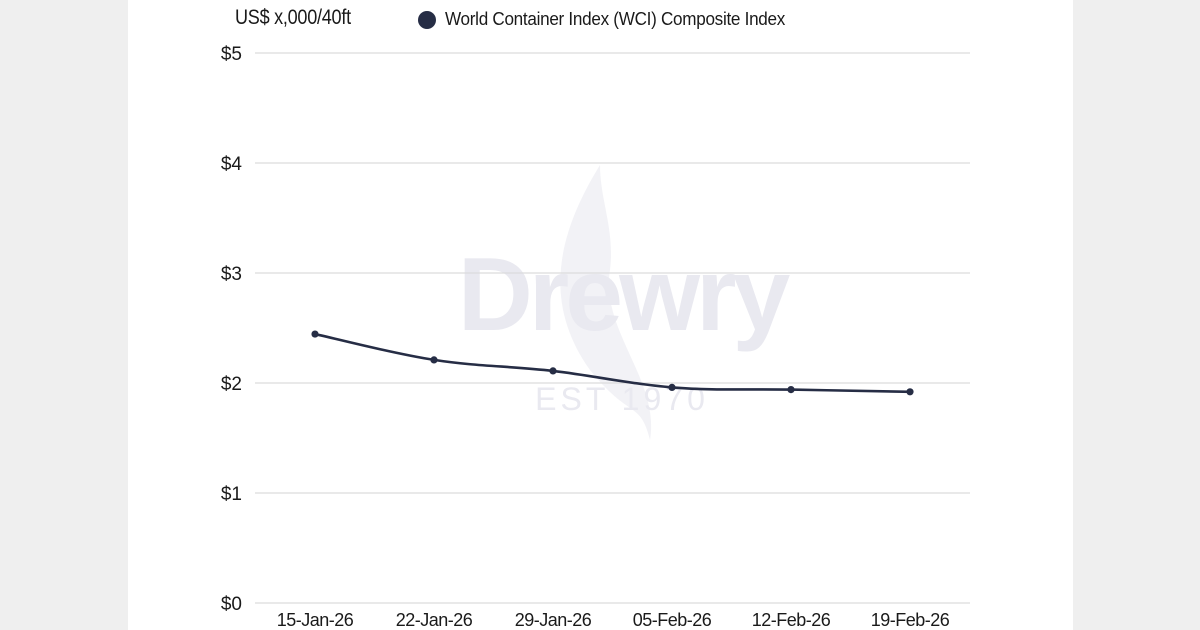 The width and height of the screenshot is (1200, 630). I want to click on series-wci-composite, so click(612, 363).